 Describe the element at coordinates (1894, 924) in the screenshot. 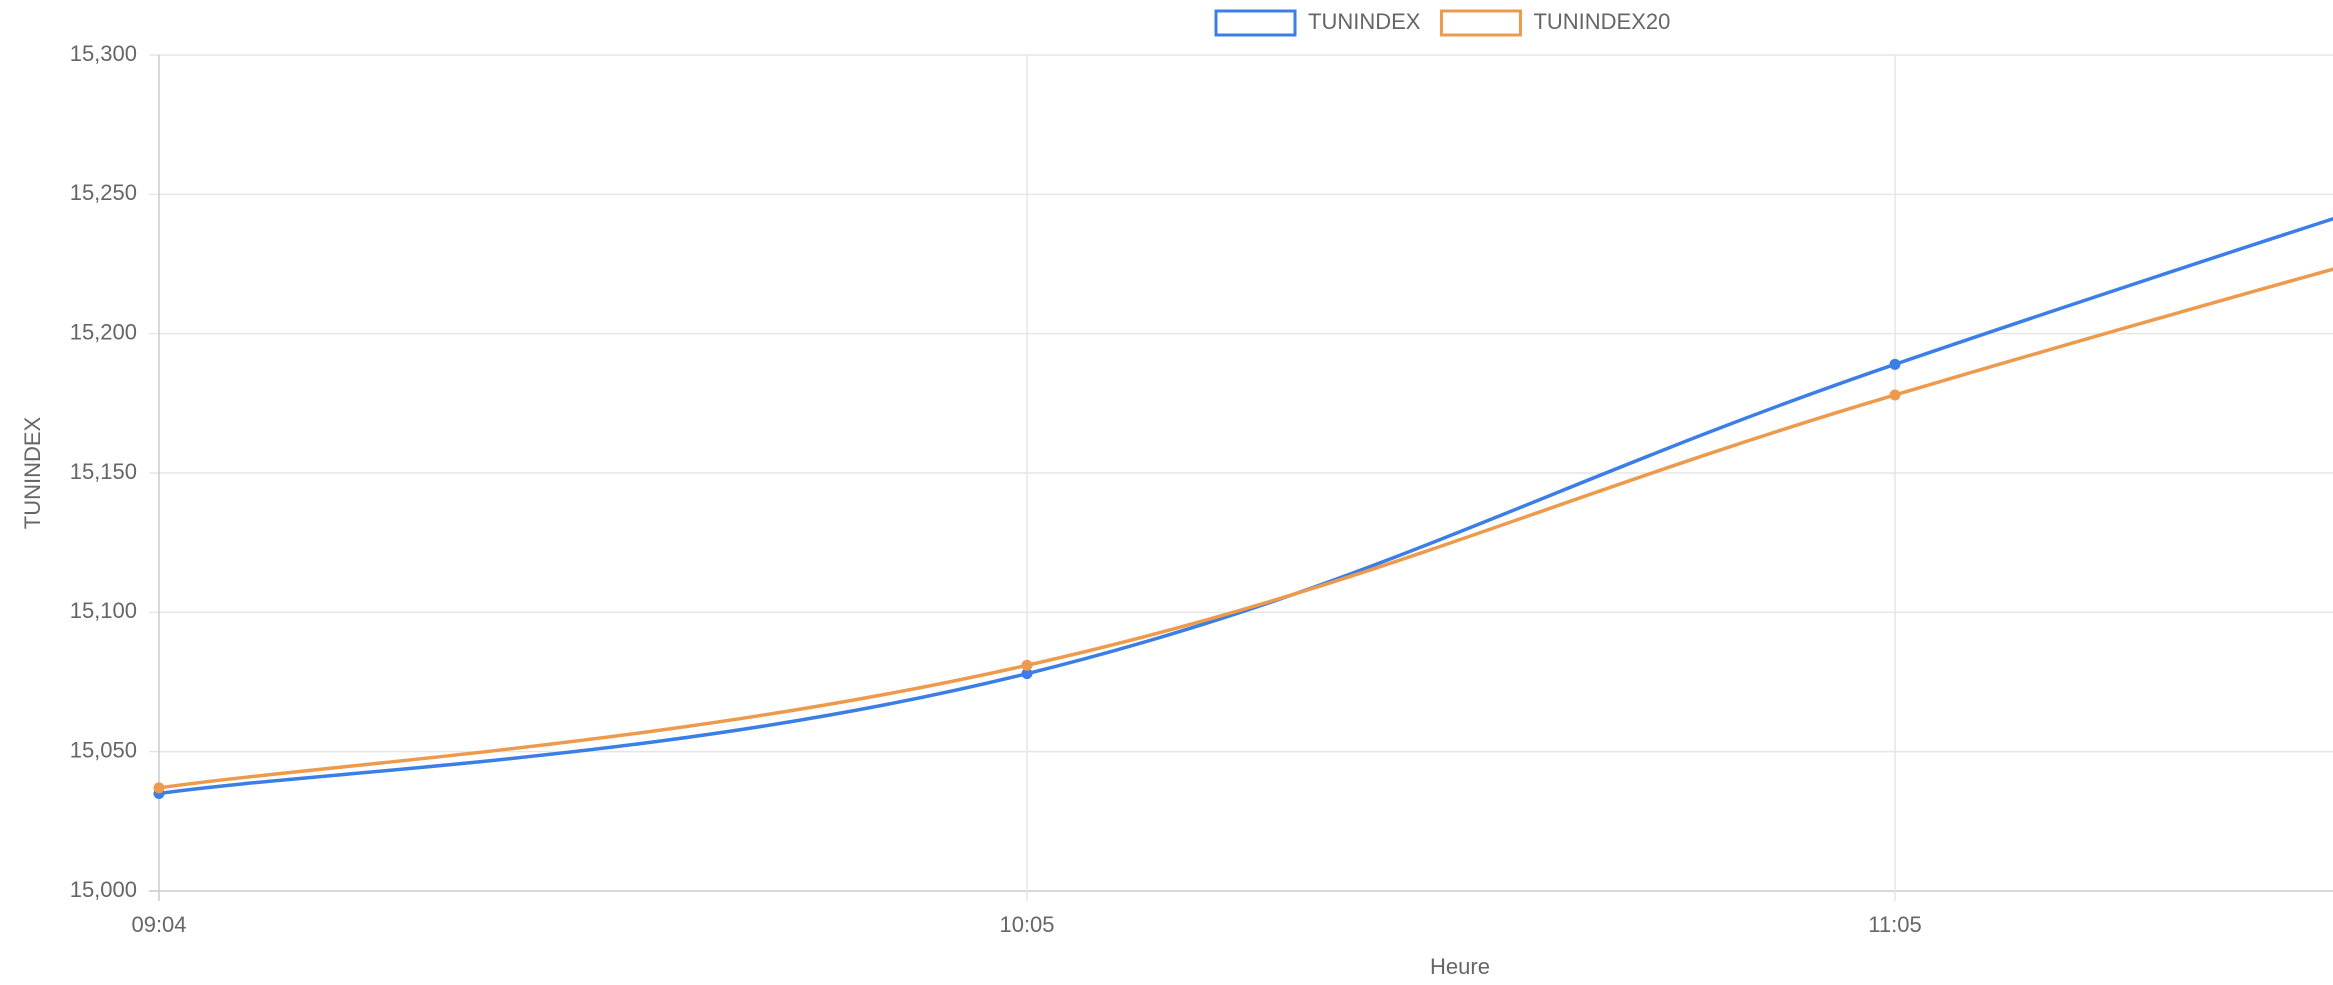

I see `x-tick-label: 11:05` at that location.